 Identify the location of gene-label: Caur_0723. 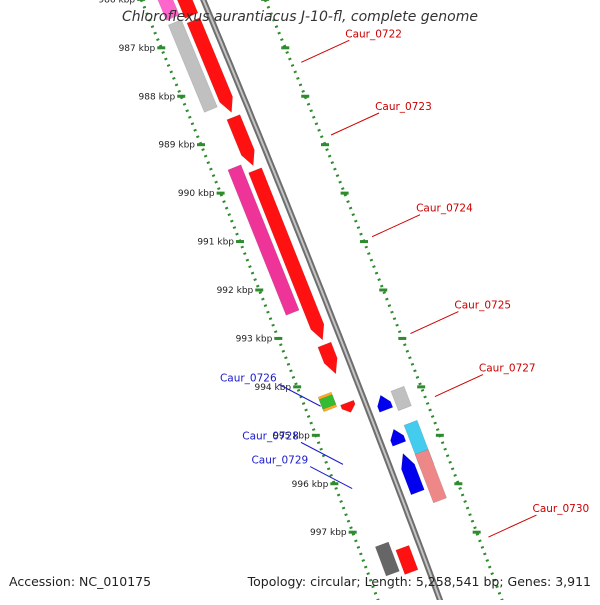
(403, 107).